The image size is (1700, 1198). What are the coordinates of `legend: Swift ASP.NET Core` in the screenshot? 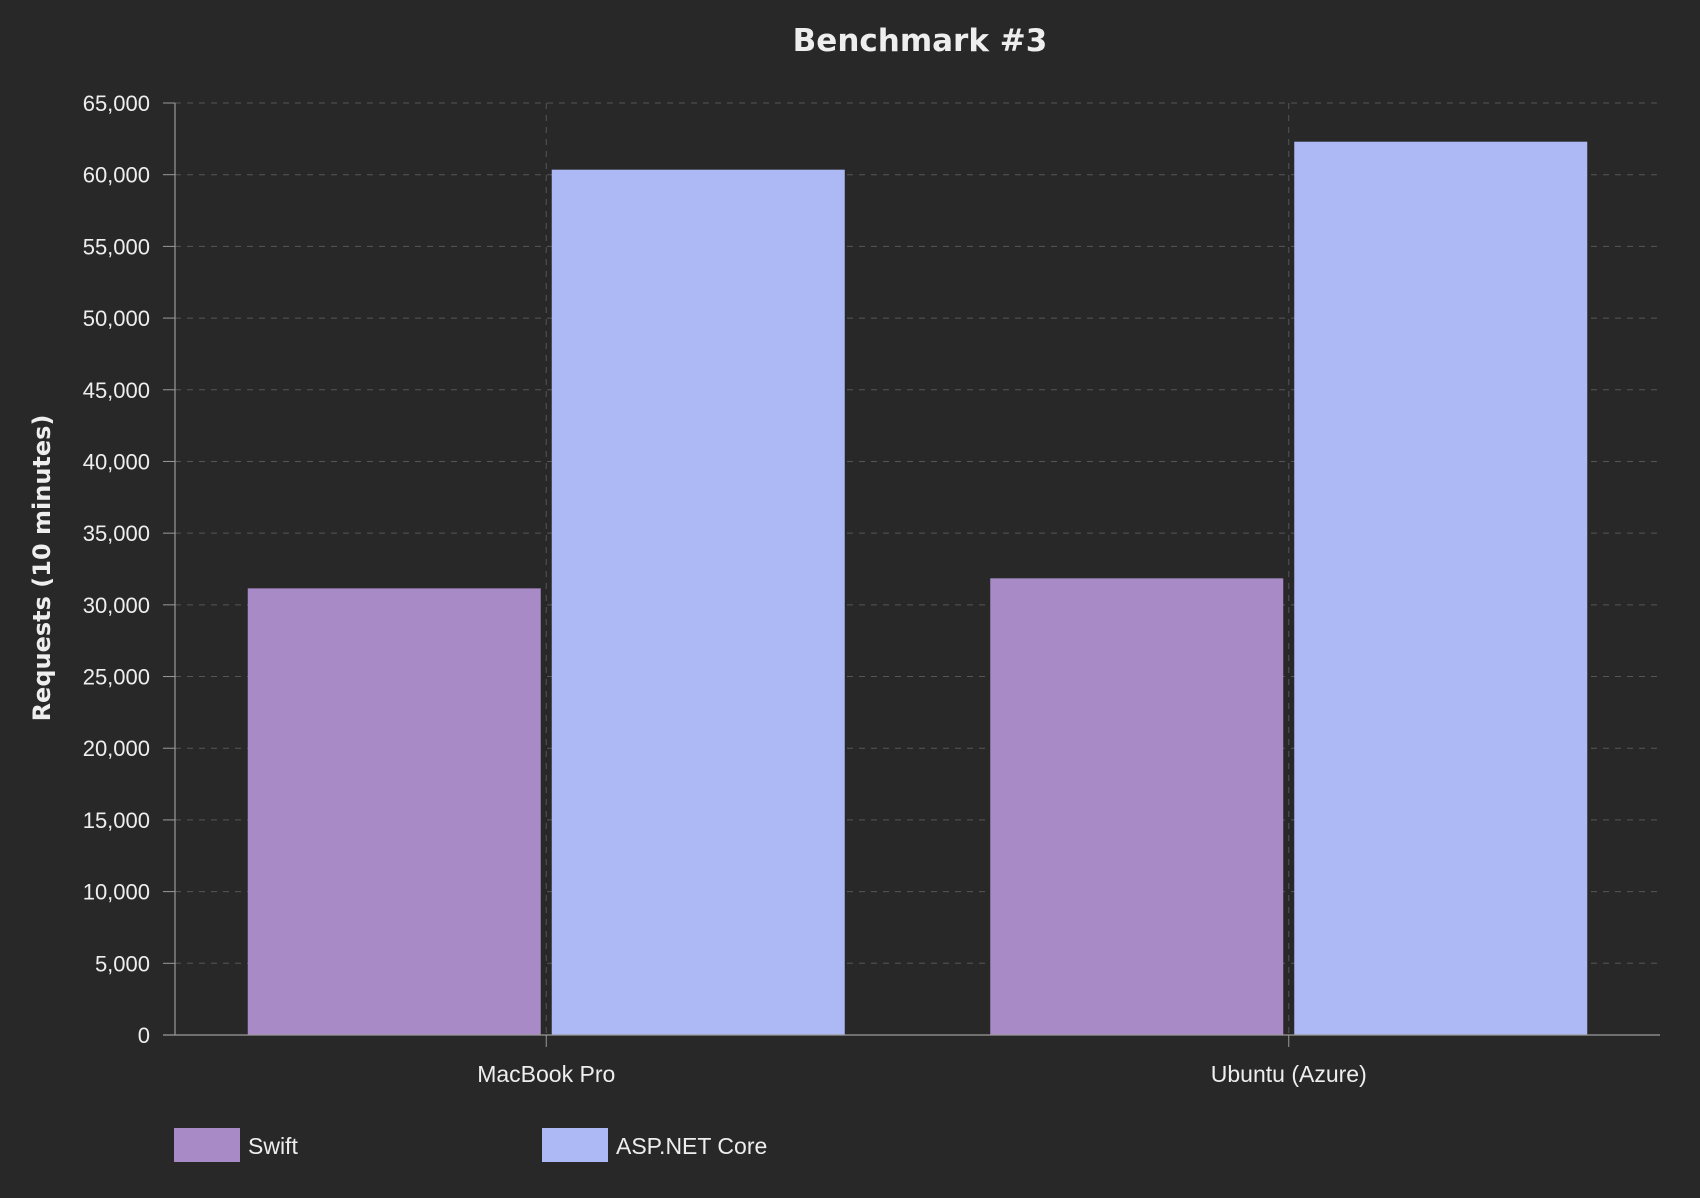 It's located at (470, 1145).